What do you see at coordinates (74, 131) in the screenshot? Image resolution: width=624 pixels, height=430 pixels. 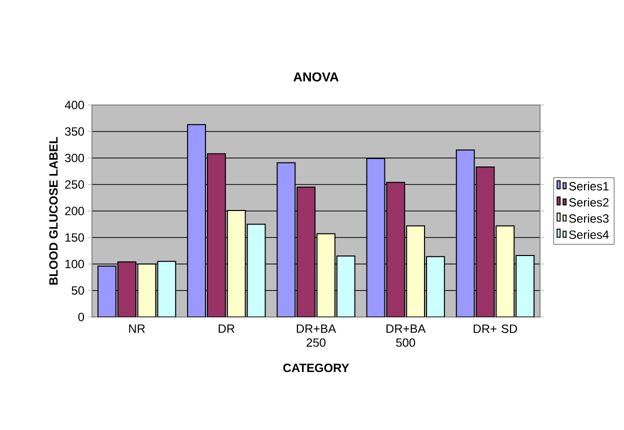 I see `y-tick-label: 350` at bounding box center [74, 131].